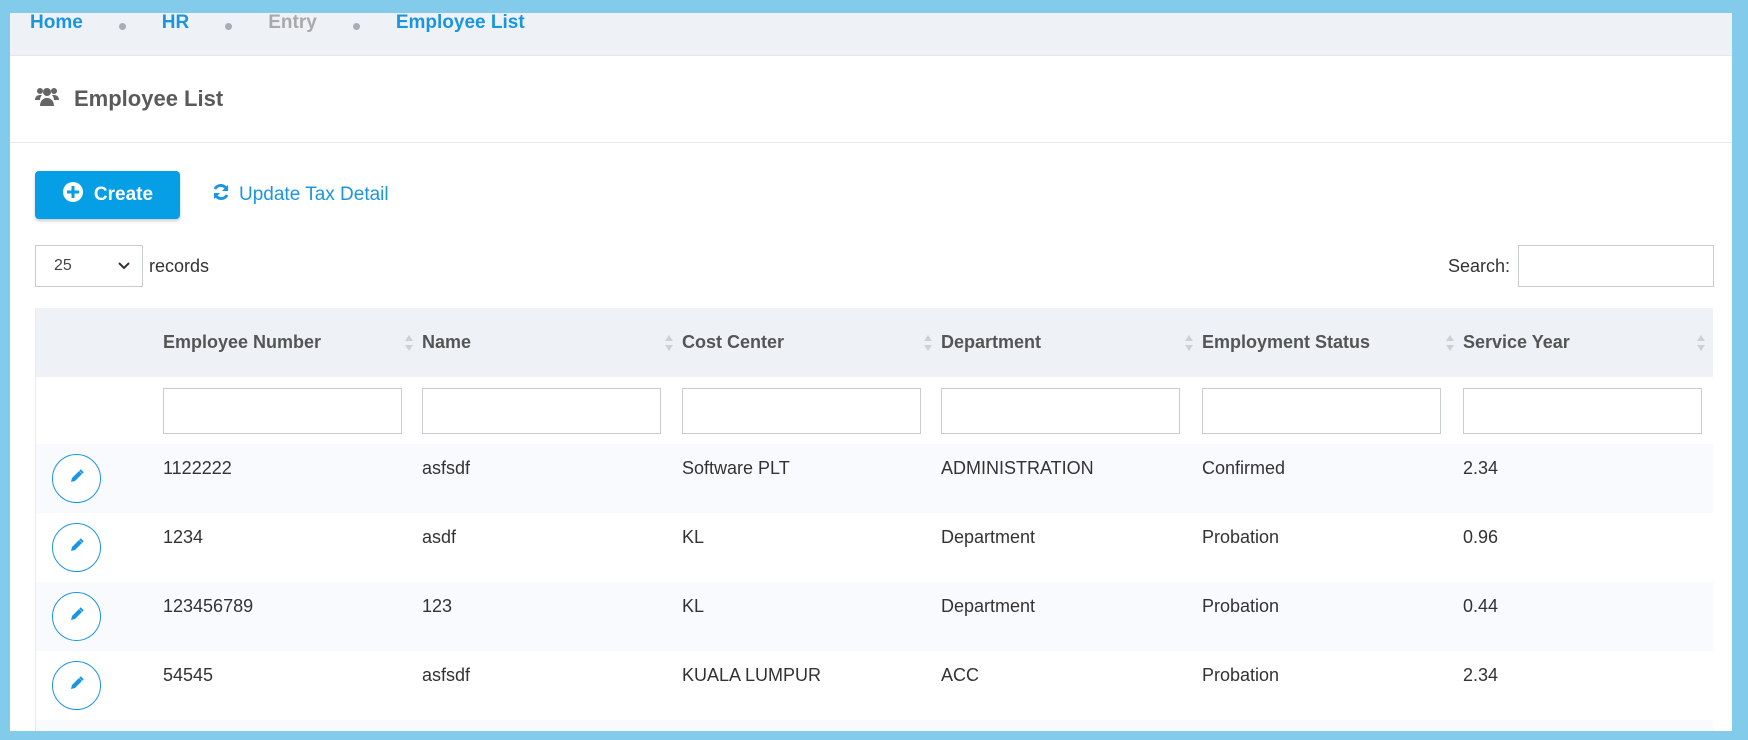  What do you see at coordinates (871, 99) in the screenshot?
I see `page-header: Employee List` at bounding box center [871, 99].